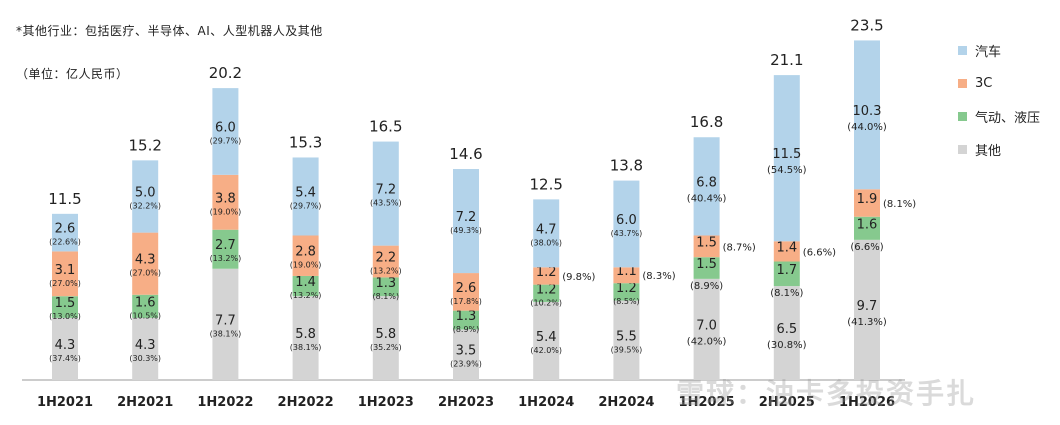 The width and height of the screenshot is (1060, 425). I want to click on data-label: 2.7, so click(225, 245).